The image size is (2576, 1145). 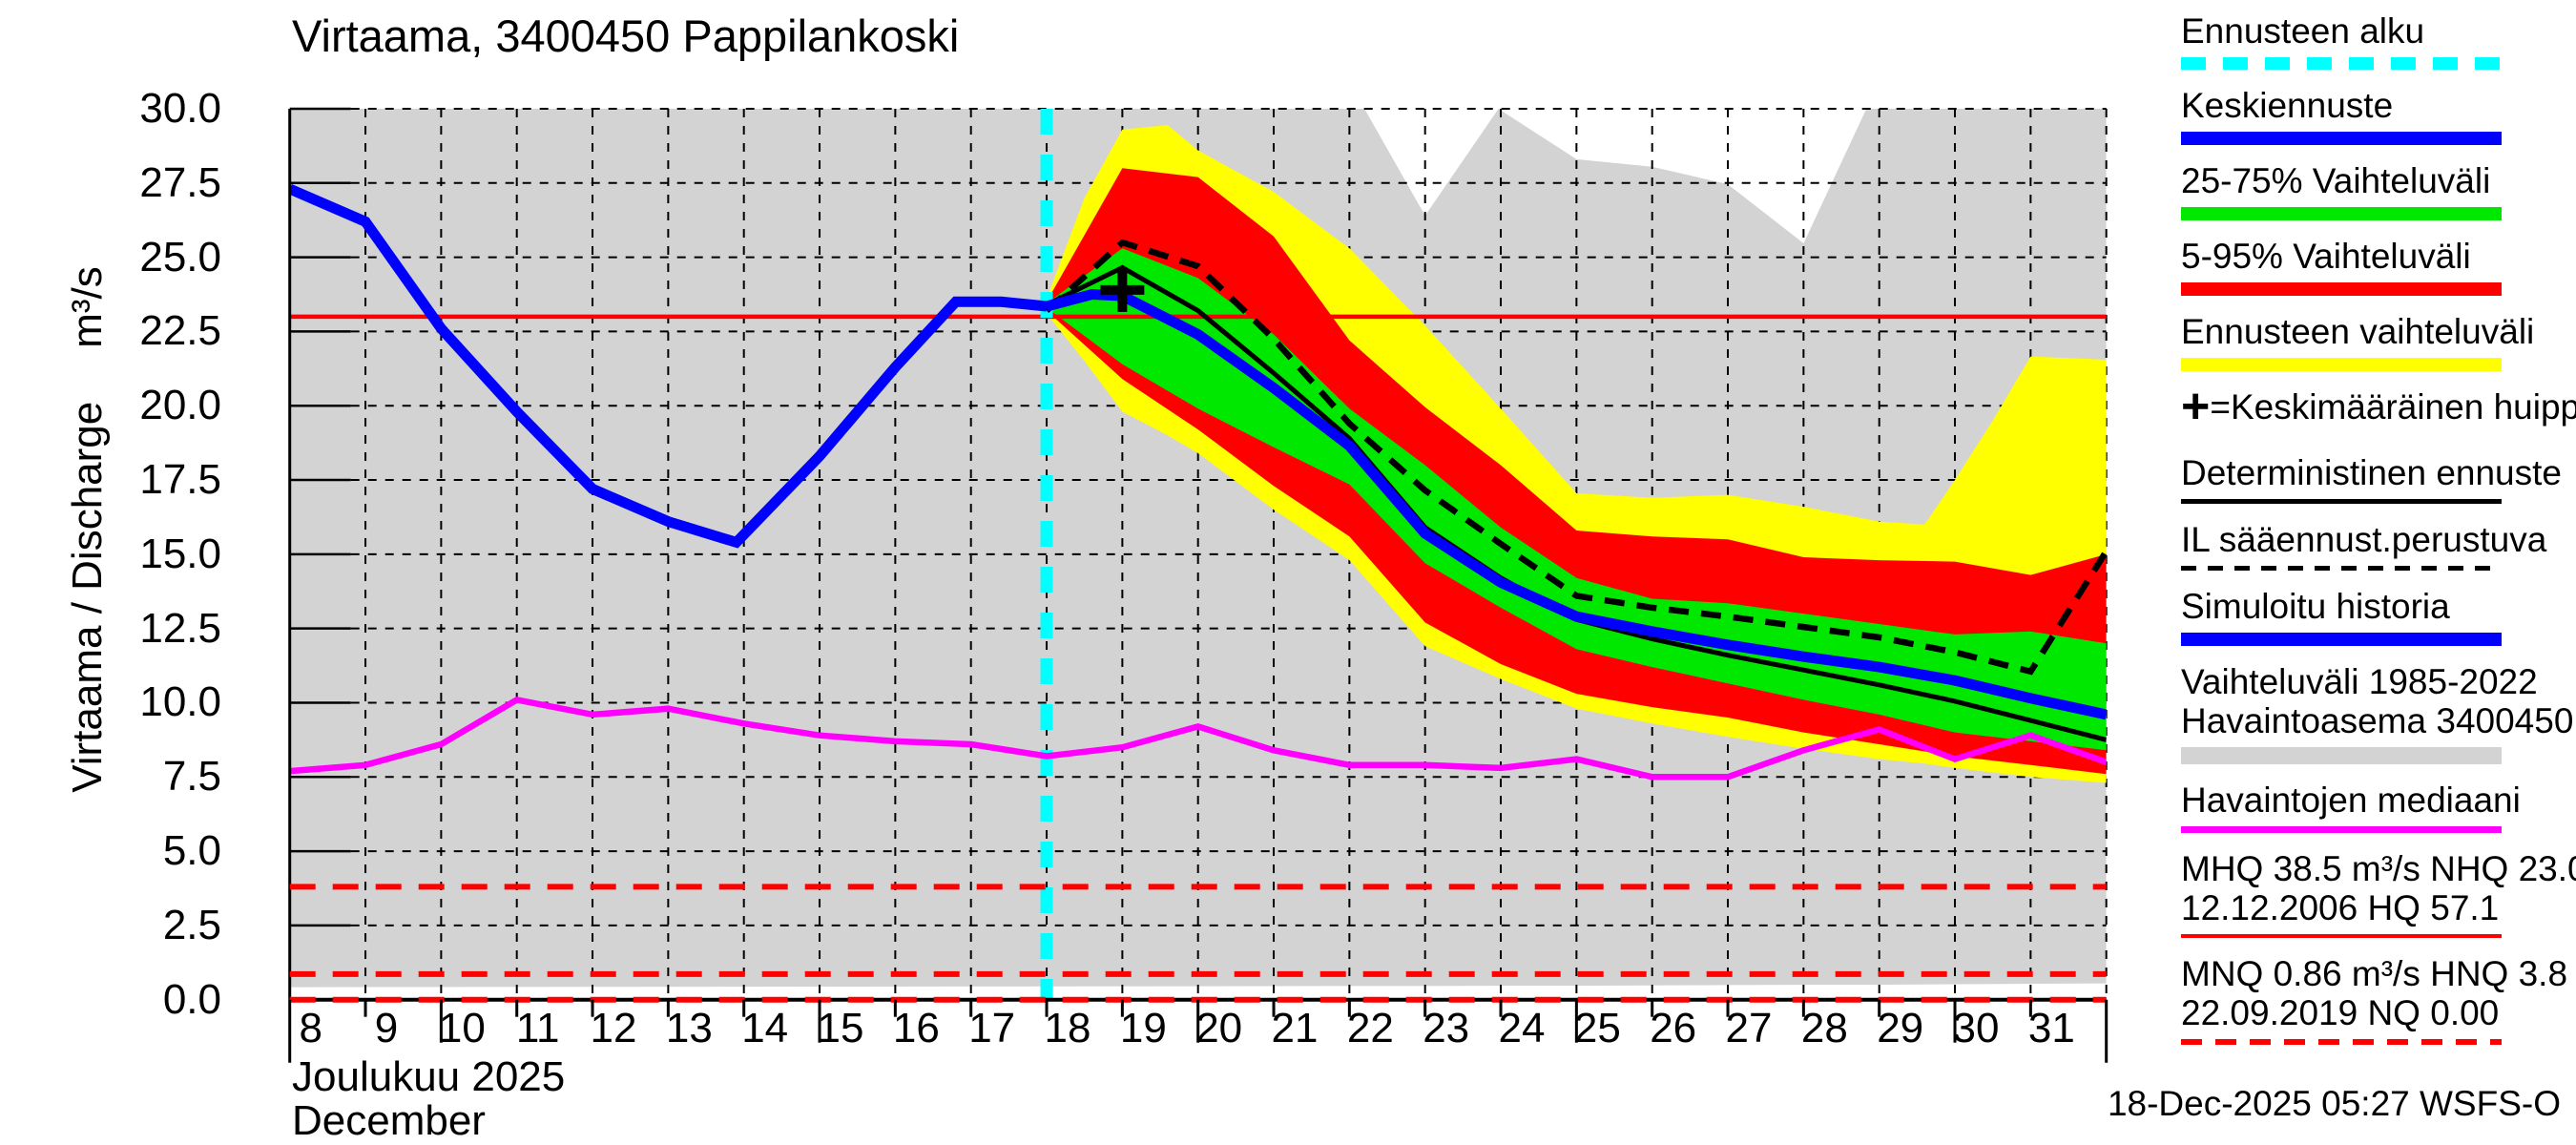 I want to click on legend-label: 5-95% Vaihteluväli, so click(x=2326, y=256).